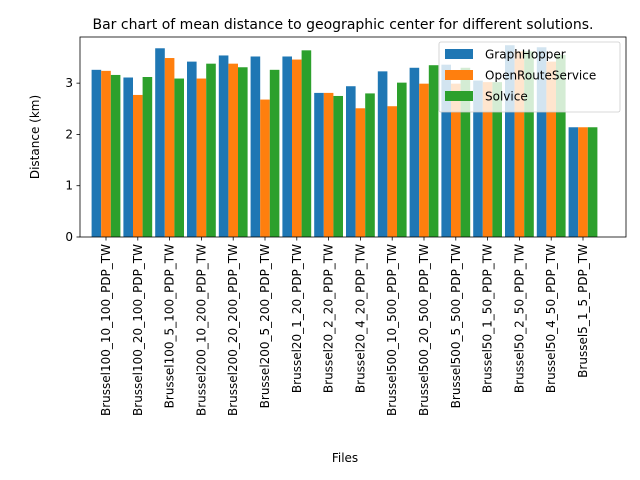  I want to click on y-tick-label: 0, so click(69, 237).